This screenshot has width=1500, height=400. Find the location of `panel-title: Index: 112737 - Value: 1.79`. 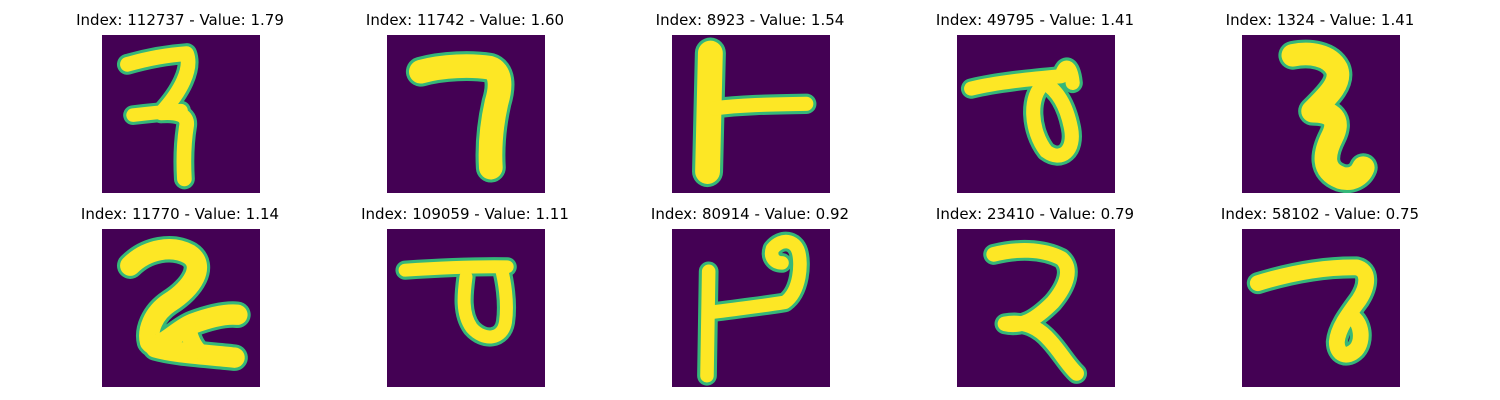

panel-title: Index: 112737 - Value: 1.79 is located at coordinates (180, 20).